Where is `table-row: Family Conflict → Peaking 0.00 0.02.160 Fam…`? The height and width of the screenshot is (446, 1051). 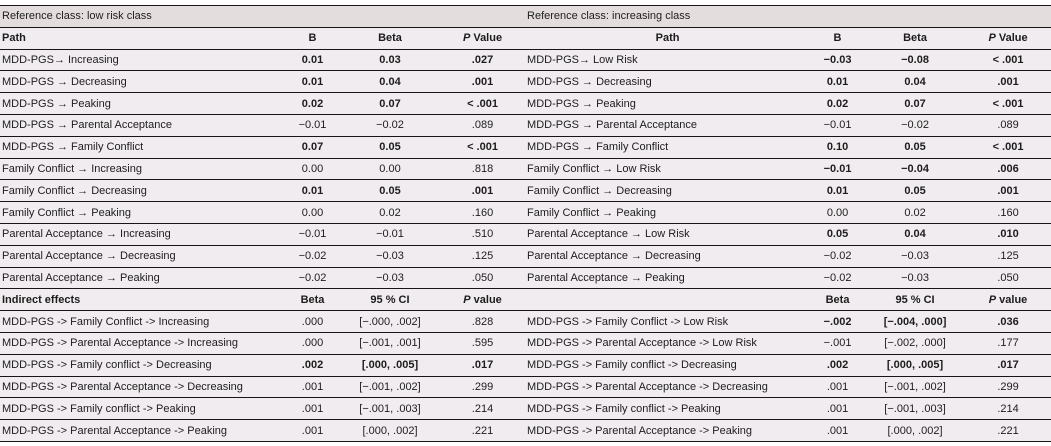 table-row: Family Conflict → Peaking 0.00 0.02.160 Fam… is located at coordinates (525, 212).